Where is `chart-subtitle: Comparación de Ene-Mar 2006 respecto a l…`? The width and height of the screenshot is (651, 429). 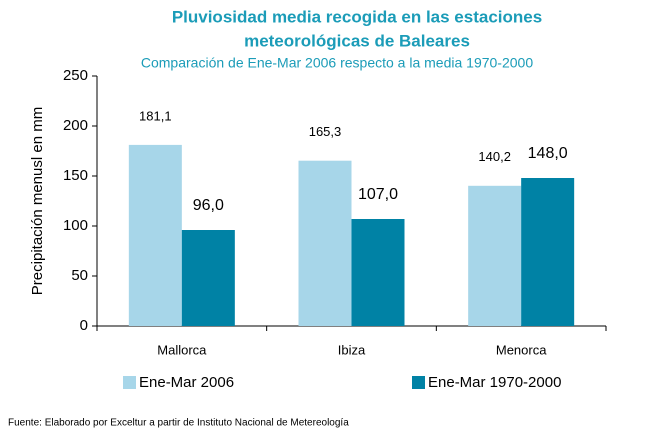
chart-subtitle: Comparación de Ene-Mar 2006 respecto a l… is located at coordinates (337, 63).